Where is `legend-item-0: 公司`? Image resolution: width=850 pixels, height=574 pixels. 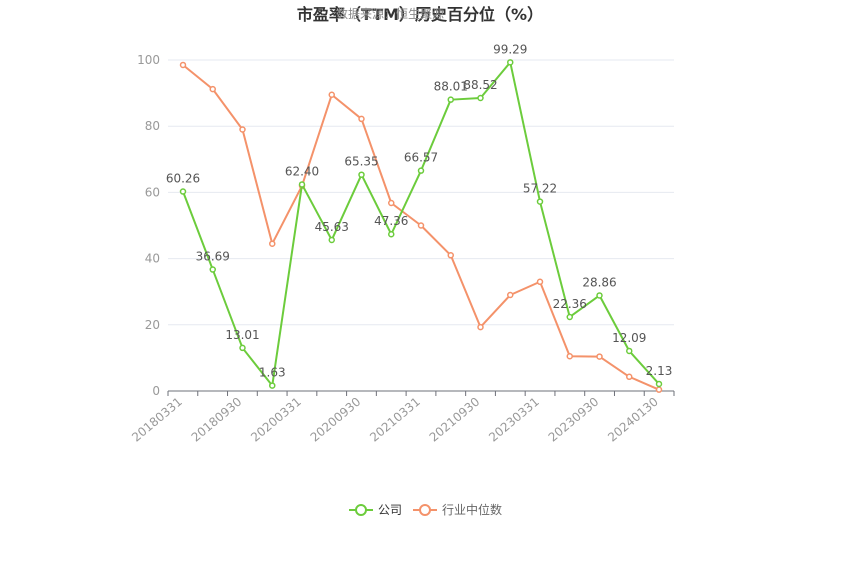 legend-item-0: 公司 is located at coordinates (375, 510).